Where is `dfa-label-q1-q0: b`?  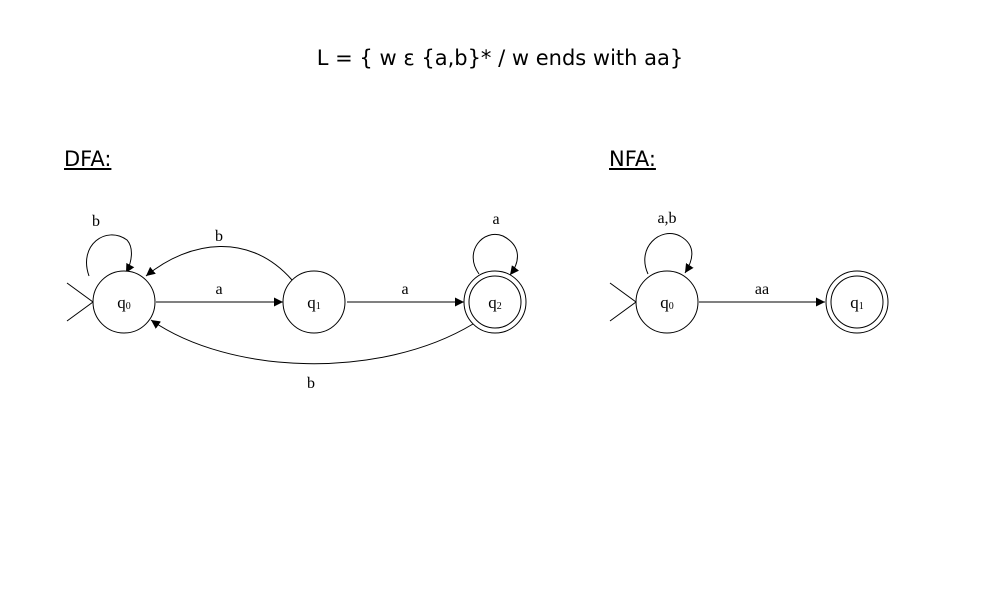 dfa-label-q1-q0: b is located at coordinates (219, 236).